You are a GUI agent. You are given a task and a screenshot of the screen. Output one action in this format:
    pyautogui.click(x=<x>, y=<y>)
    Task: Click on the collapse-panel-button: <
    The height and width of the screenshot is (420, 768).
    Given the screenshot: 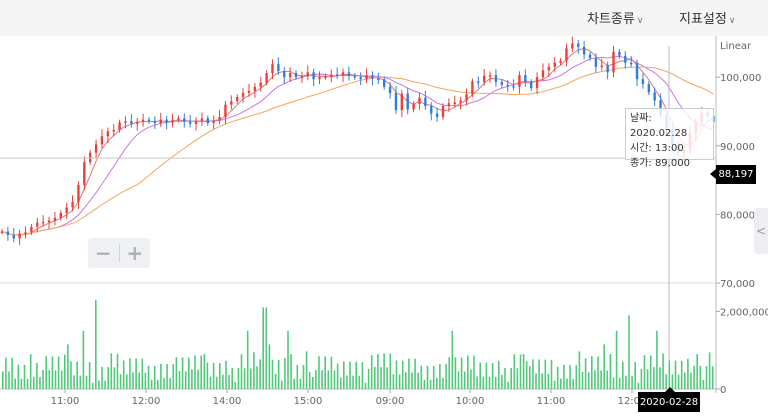 What is the action you would take?
    pyautogui.click(x=761, y=231)
    